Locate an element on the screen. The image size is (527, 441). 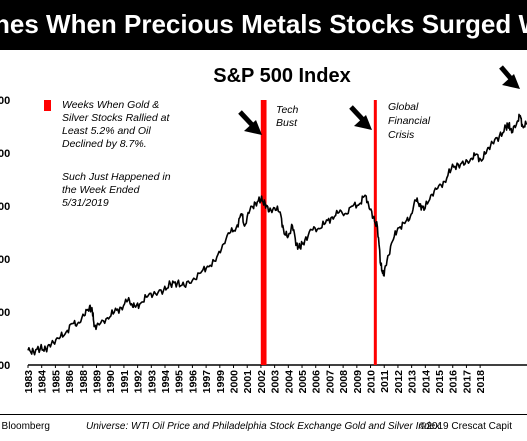
legend-text-1: Weeks When Gold & is located at coordinates (110, 105).